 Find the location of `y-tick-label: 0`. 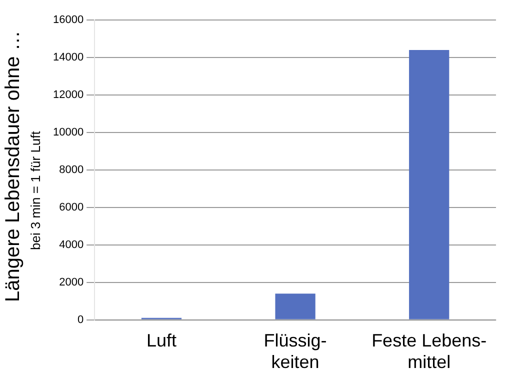

y-tick-label: 0 is located at coordinates (80, 320).